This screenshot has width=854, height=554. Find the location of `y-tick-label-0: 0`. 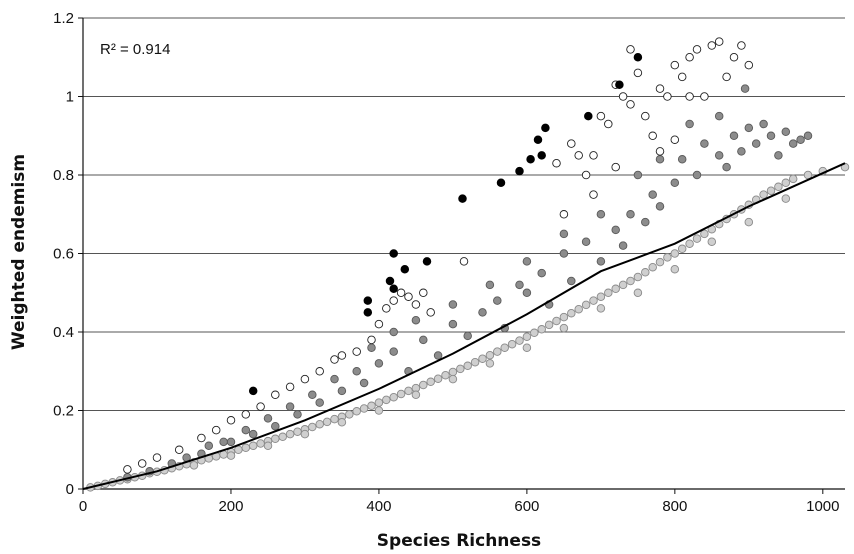

y-tick-label-0: 0 is located at coordinates (70, 489).